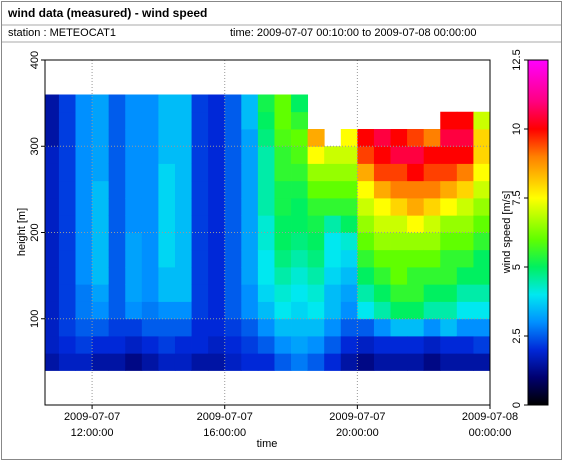  What do you see at coordinates (35, 319) in the screenshot?
I see `y-tick-label: 100` at bounding box center [35, 319].